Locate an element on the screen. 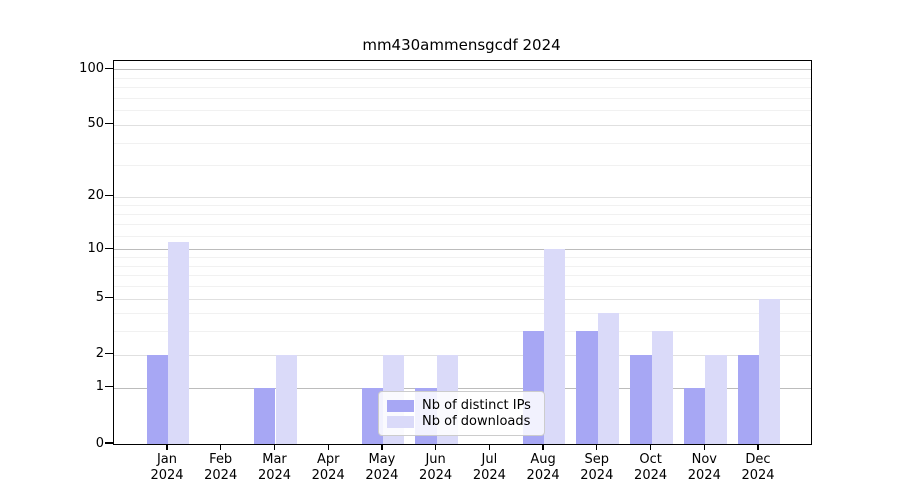  legend-label-distinct-ips: Nb of distinct IPs is located at coordinates (476, 405).